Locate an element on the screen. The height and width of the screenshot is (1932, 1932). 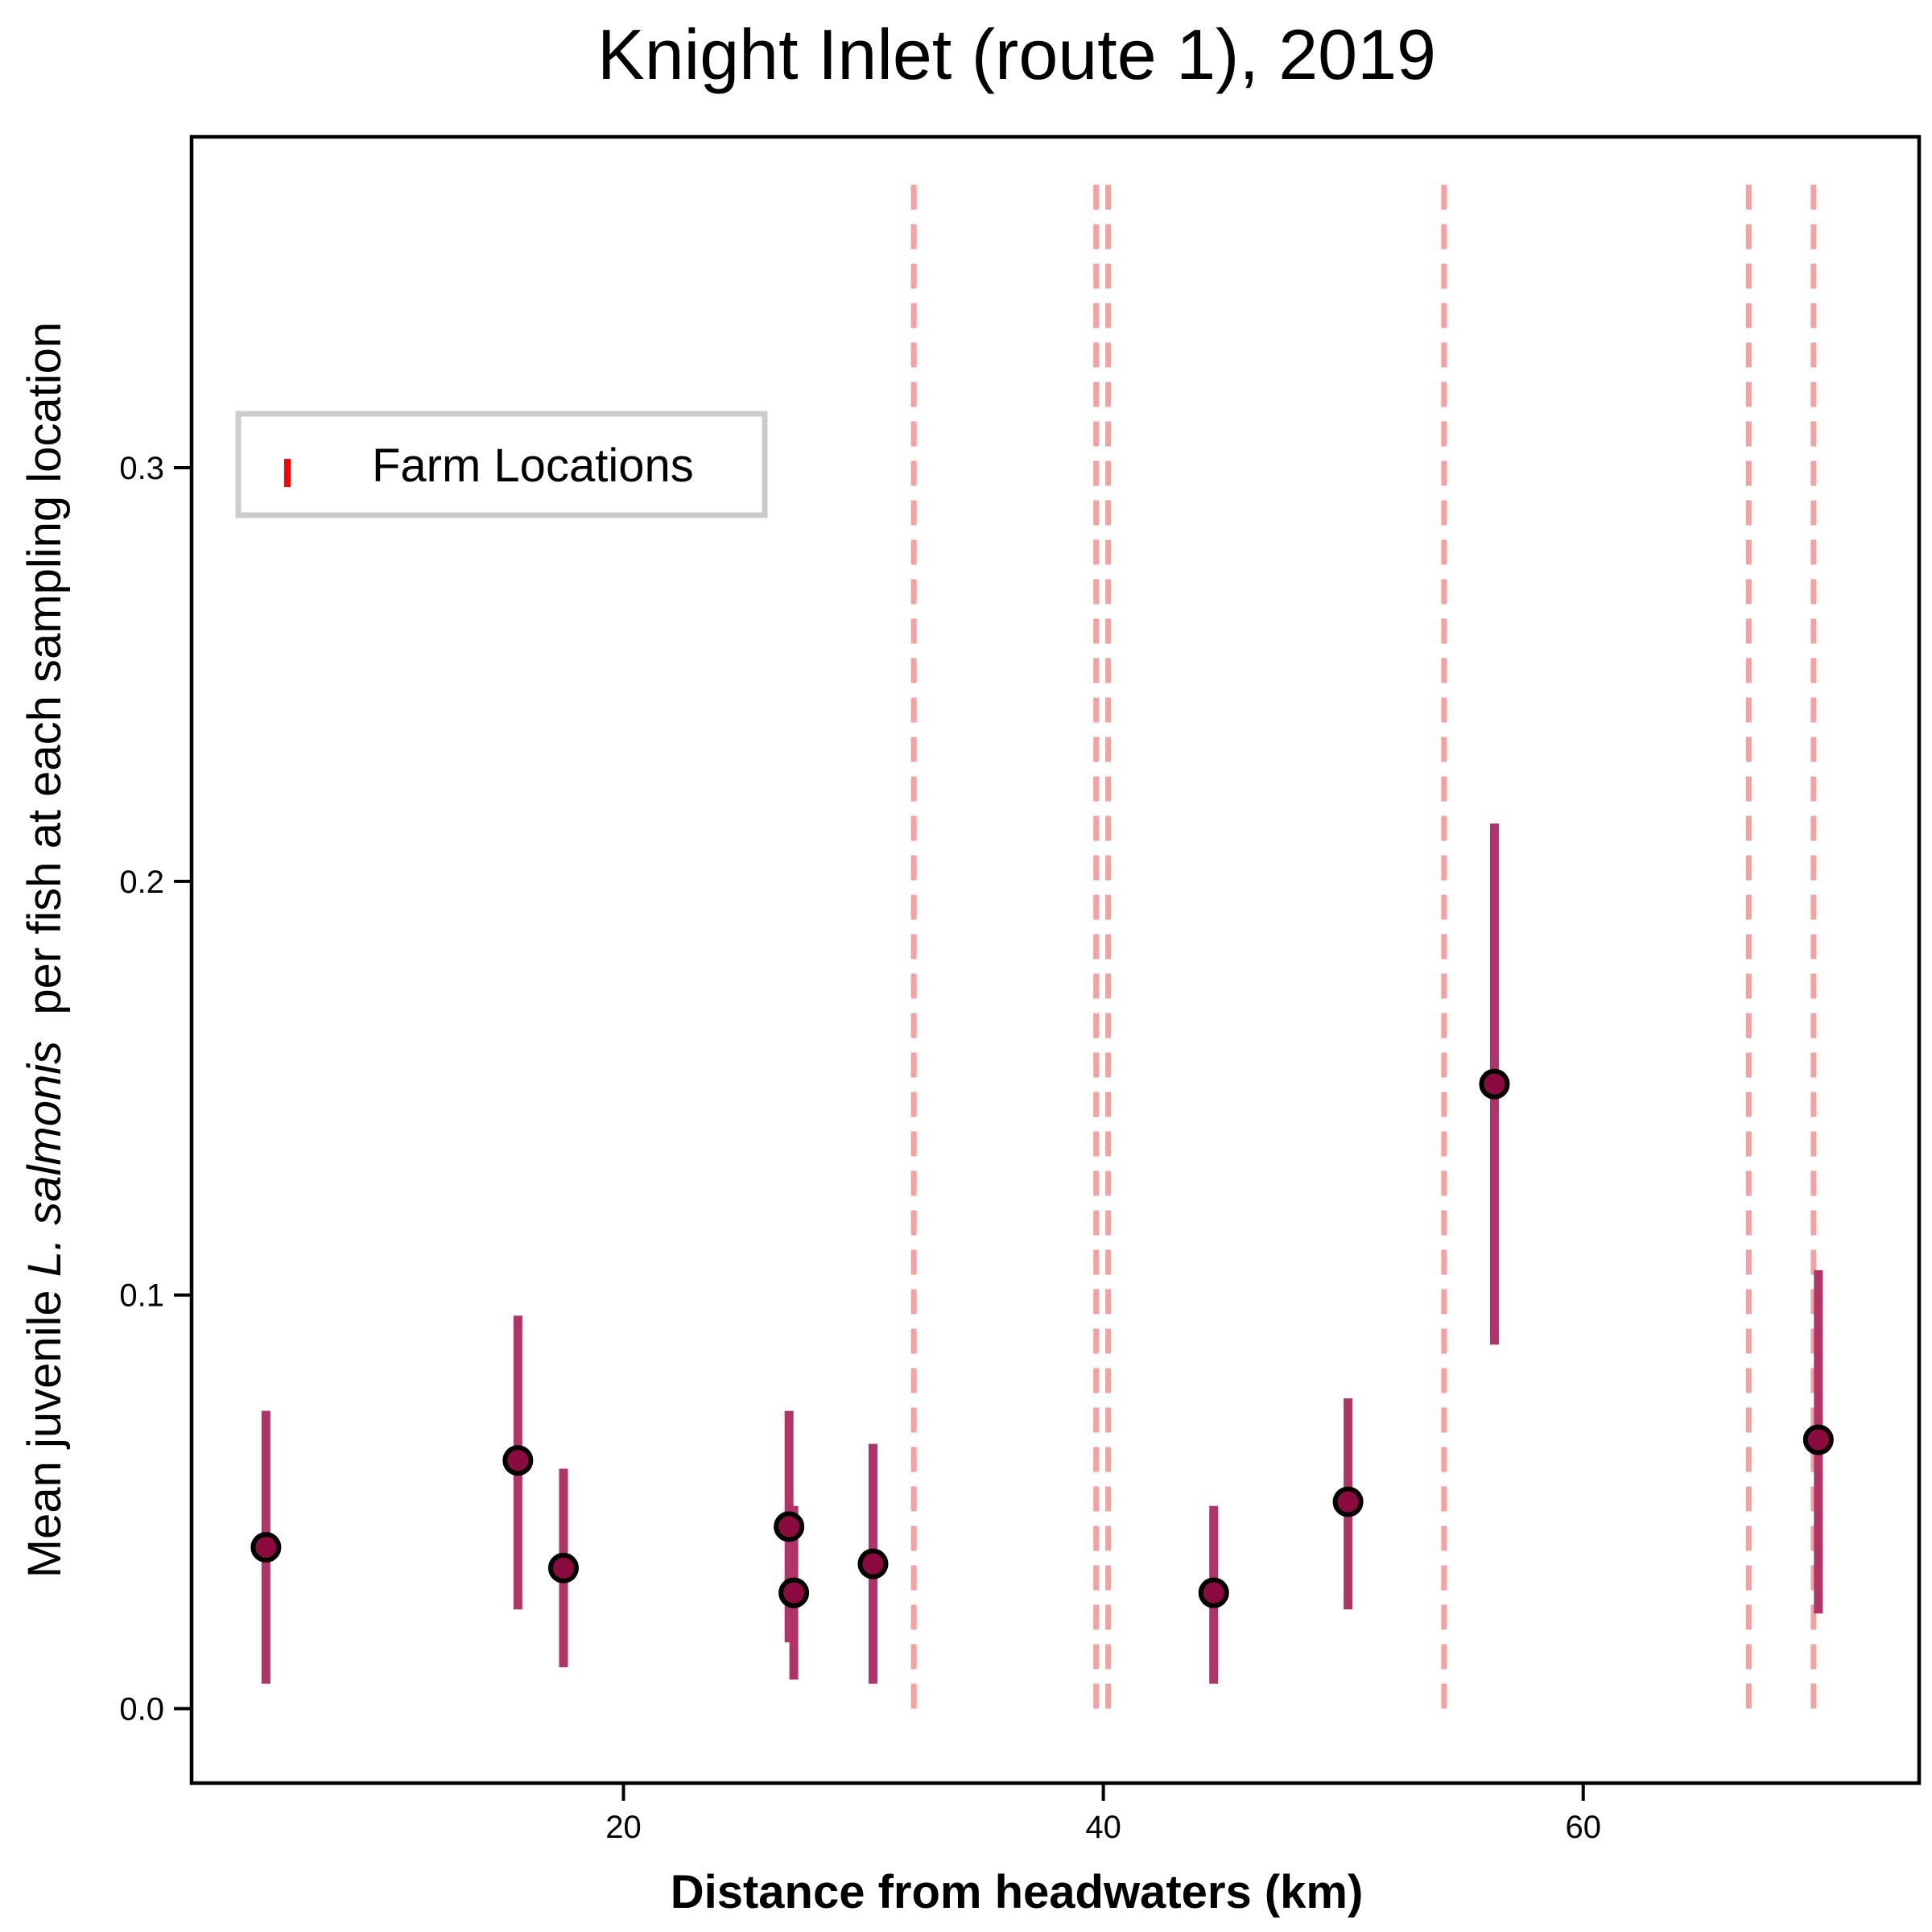
legend: Farm Locations is located at coordinates (501, 464).